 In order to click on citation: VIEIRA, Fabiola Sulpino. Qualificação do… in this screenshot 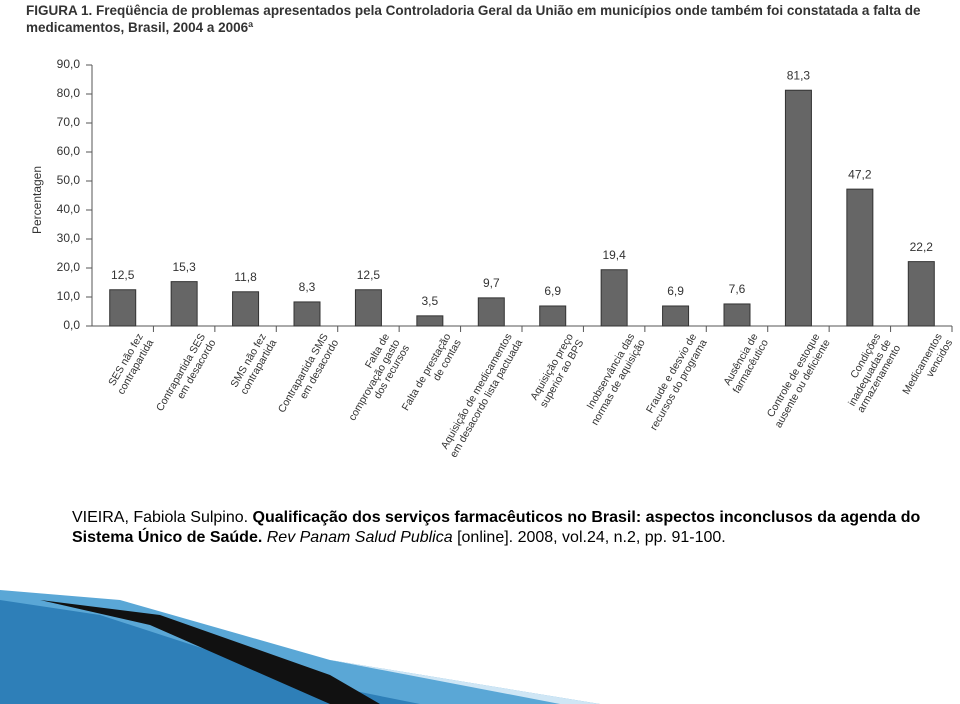, I will do `click(516, 528)`.